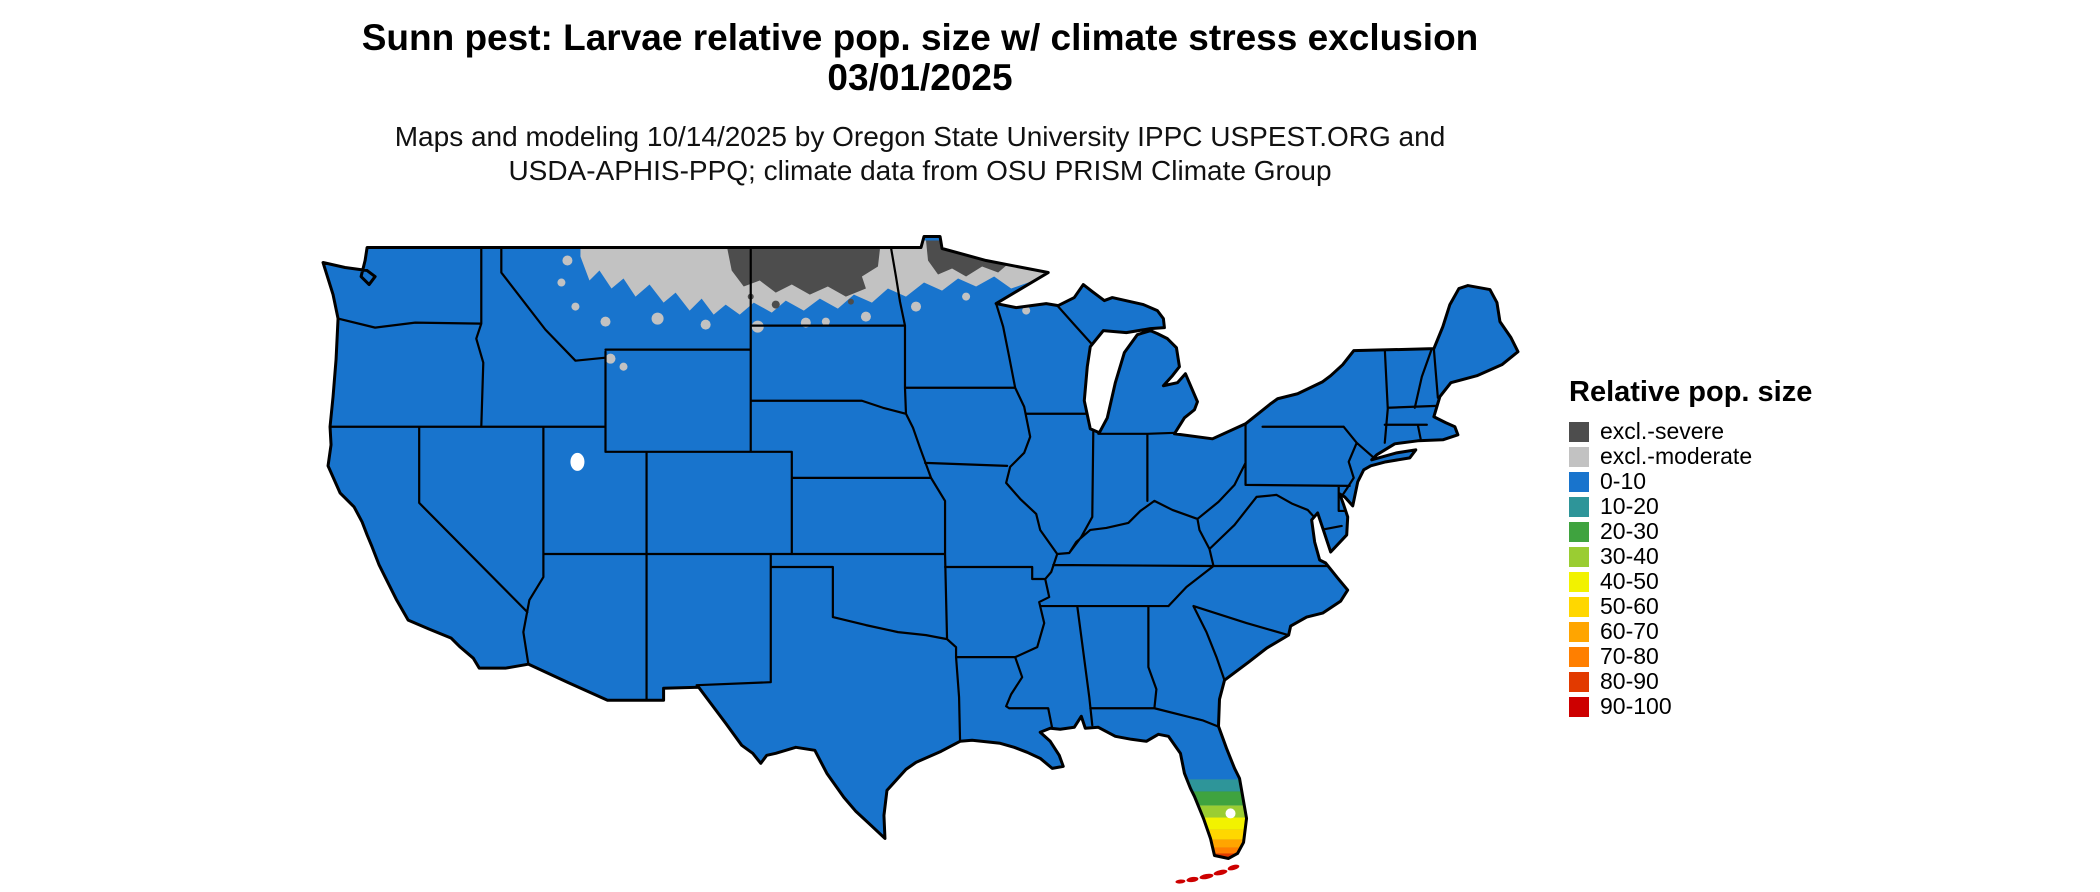 This screenshot has width=2100, height=892. I want to click on legend-item-label: 0-10, so click(1623, 481).